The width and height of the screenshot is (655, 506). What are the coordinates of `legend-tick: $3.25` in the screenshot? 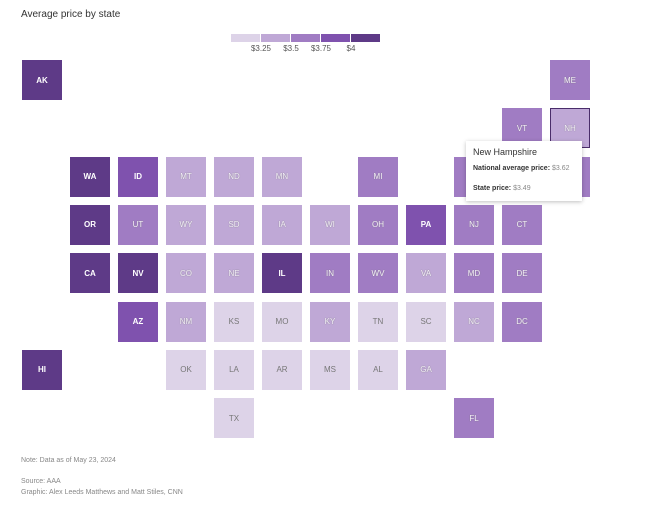 It's located at (261, 48).